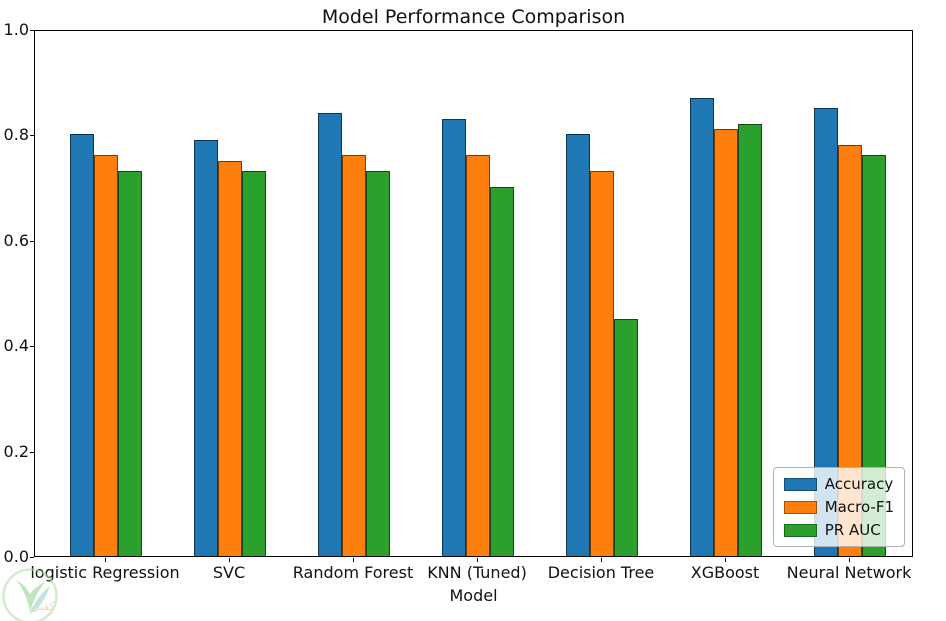  I want to click on bar-macro-f1-logistic-regression, so click(106, 355).